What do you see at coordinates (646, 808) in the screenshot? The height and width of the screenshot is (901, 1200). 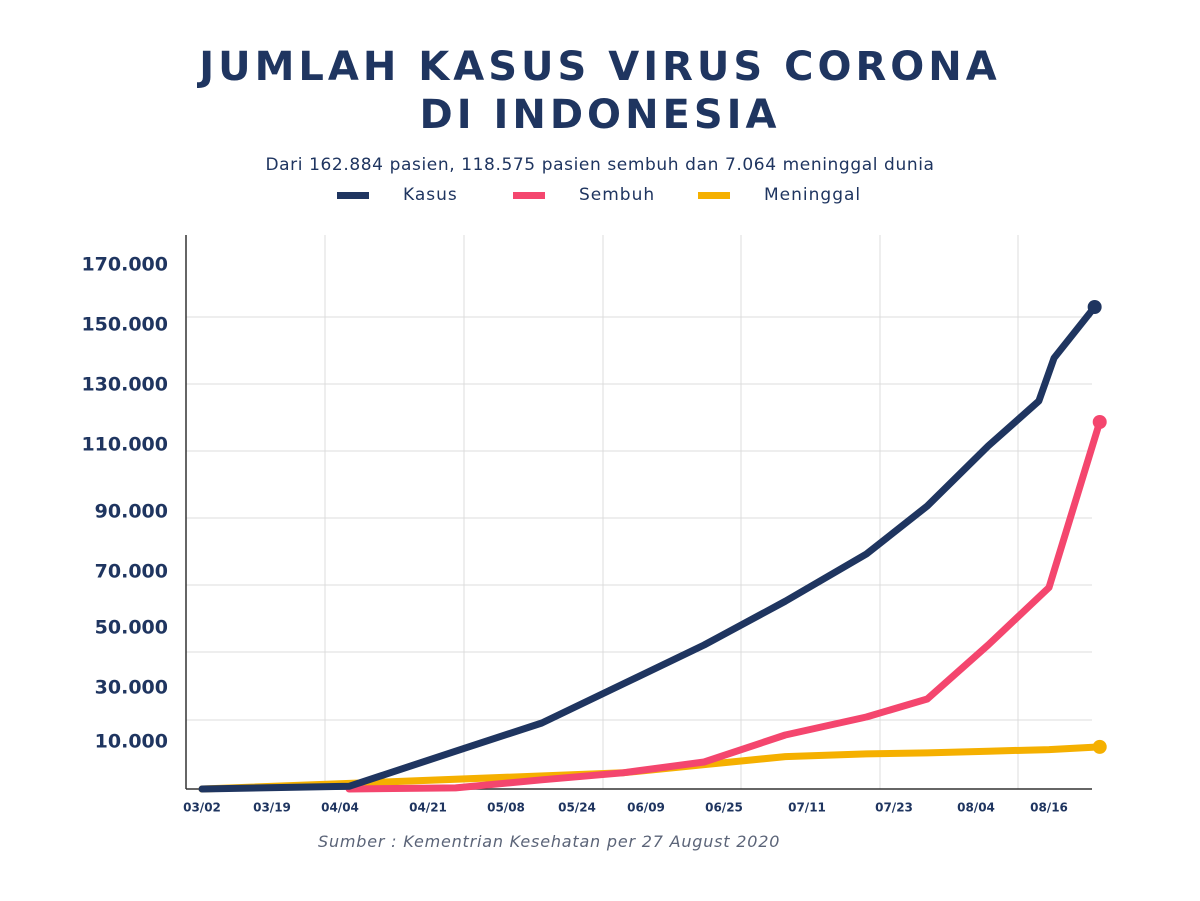 I see `x-tick-label: 06/09` at bounding box center [646, 808].